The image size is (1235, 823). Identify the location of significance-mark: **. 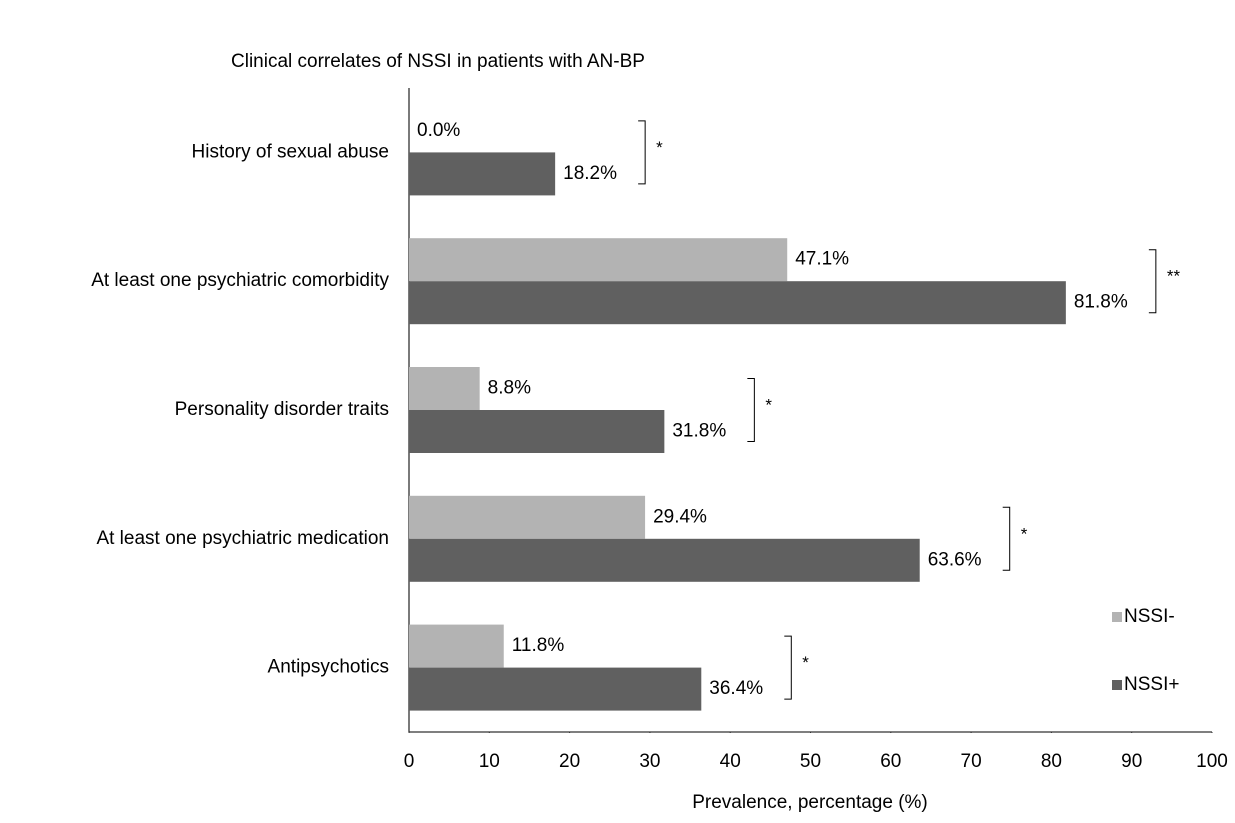
(1174, 276).